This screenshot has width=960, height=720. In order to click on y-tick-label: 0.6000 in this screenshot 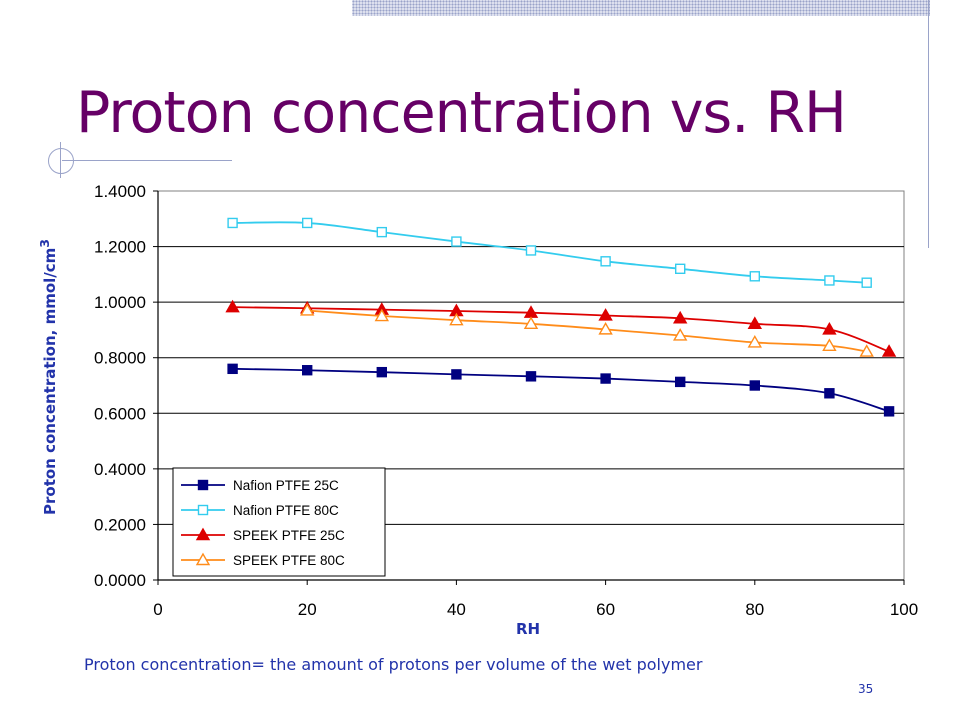, I will do `click(120, 413)`.